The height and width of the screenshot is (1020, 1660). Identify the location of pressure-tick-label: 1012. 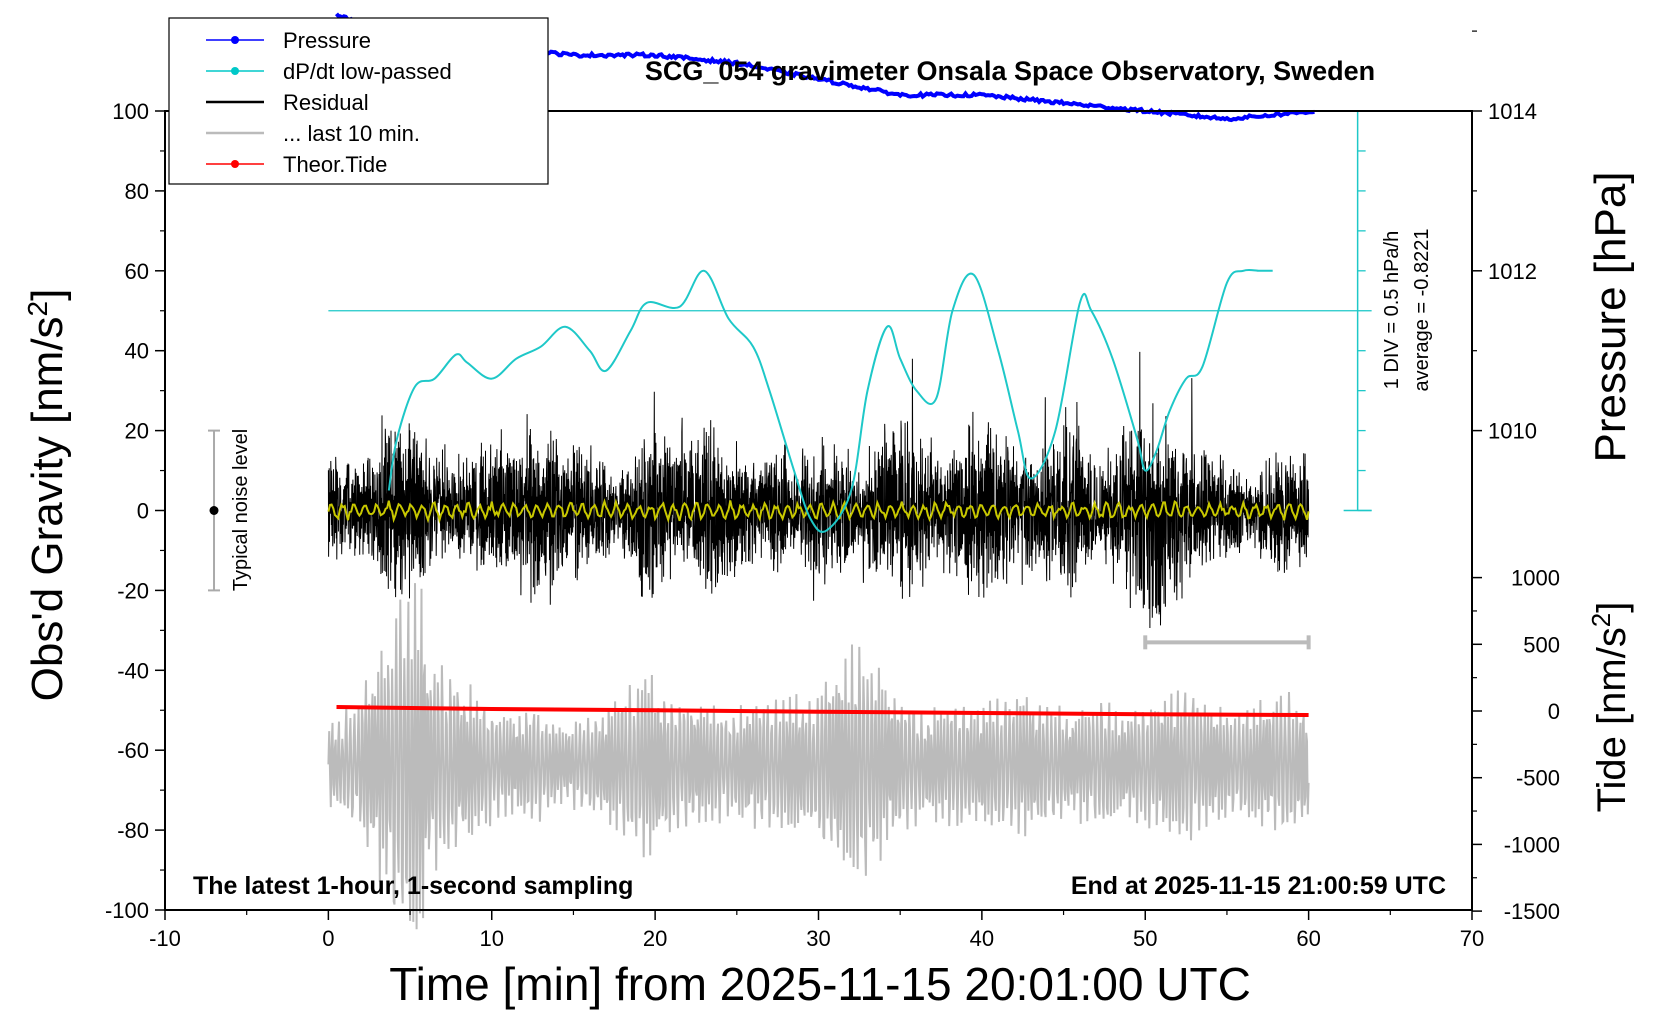
(1512, 271).